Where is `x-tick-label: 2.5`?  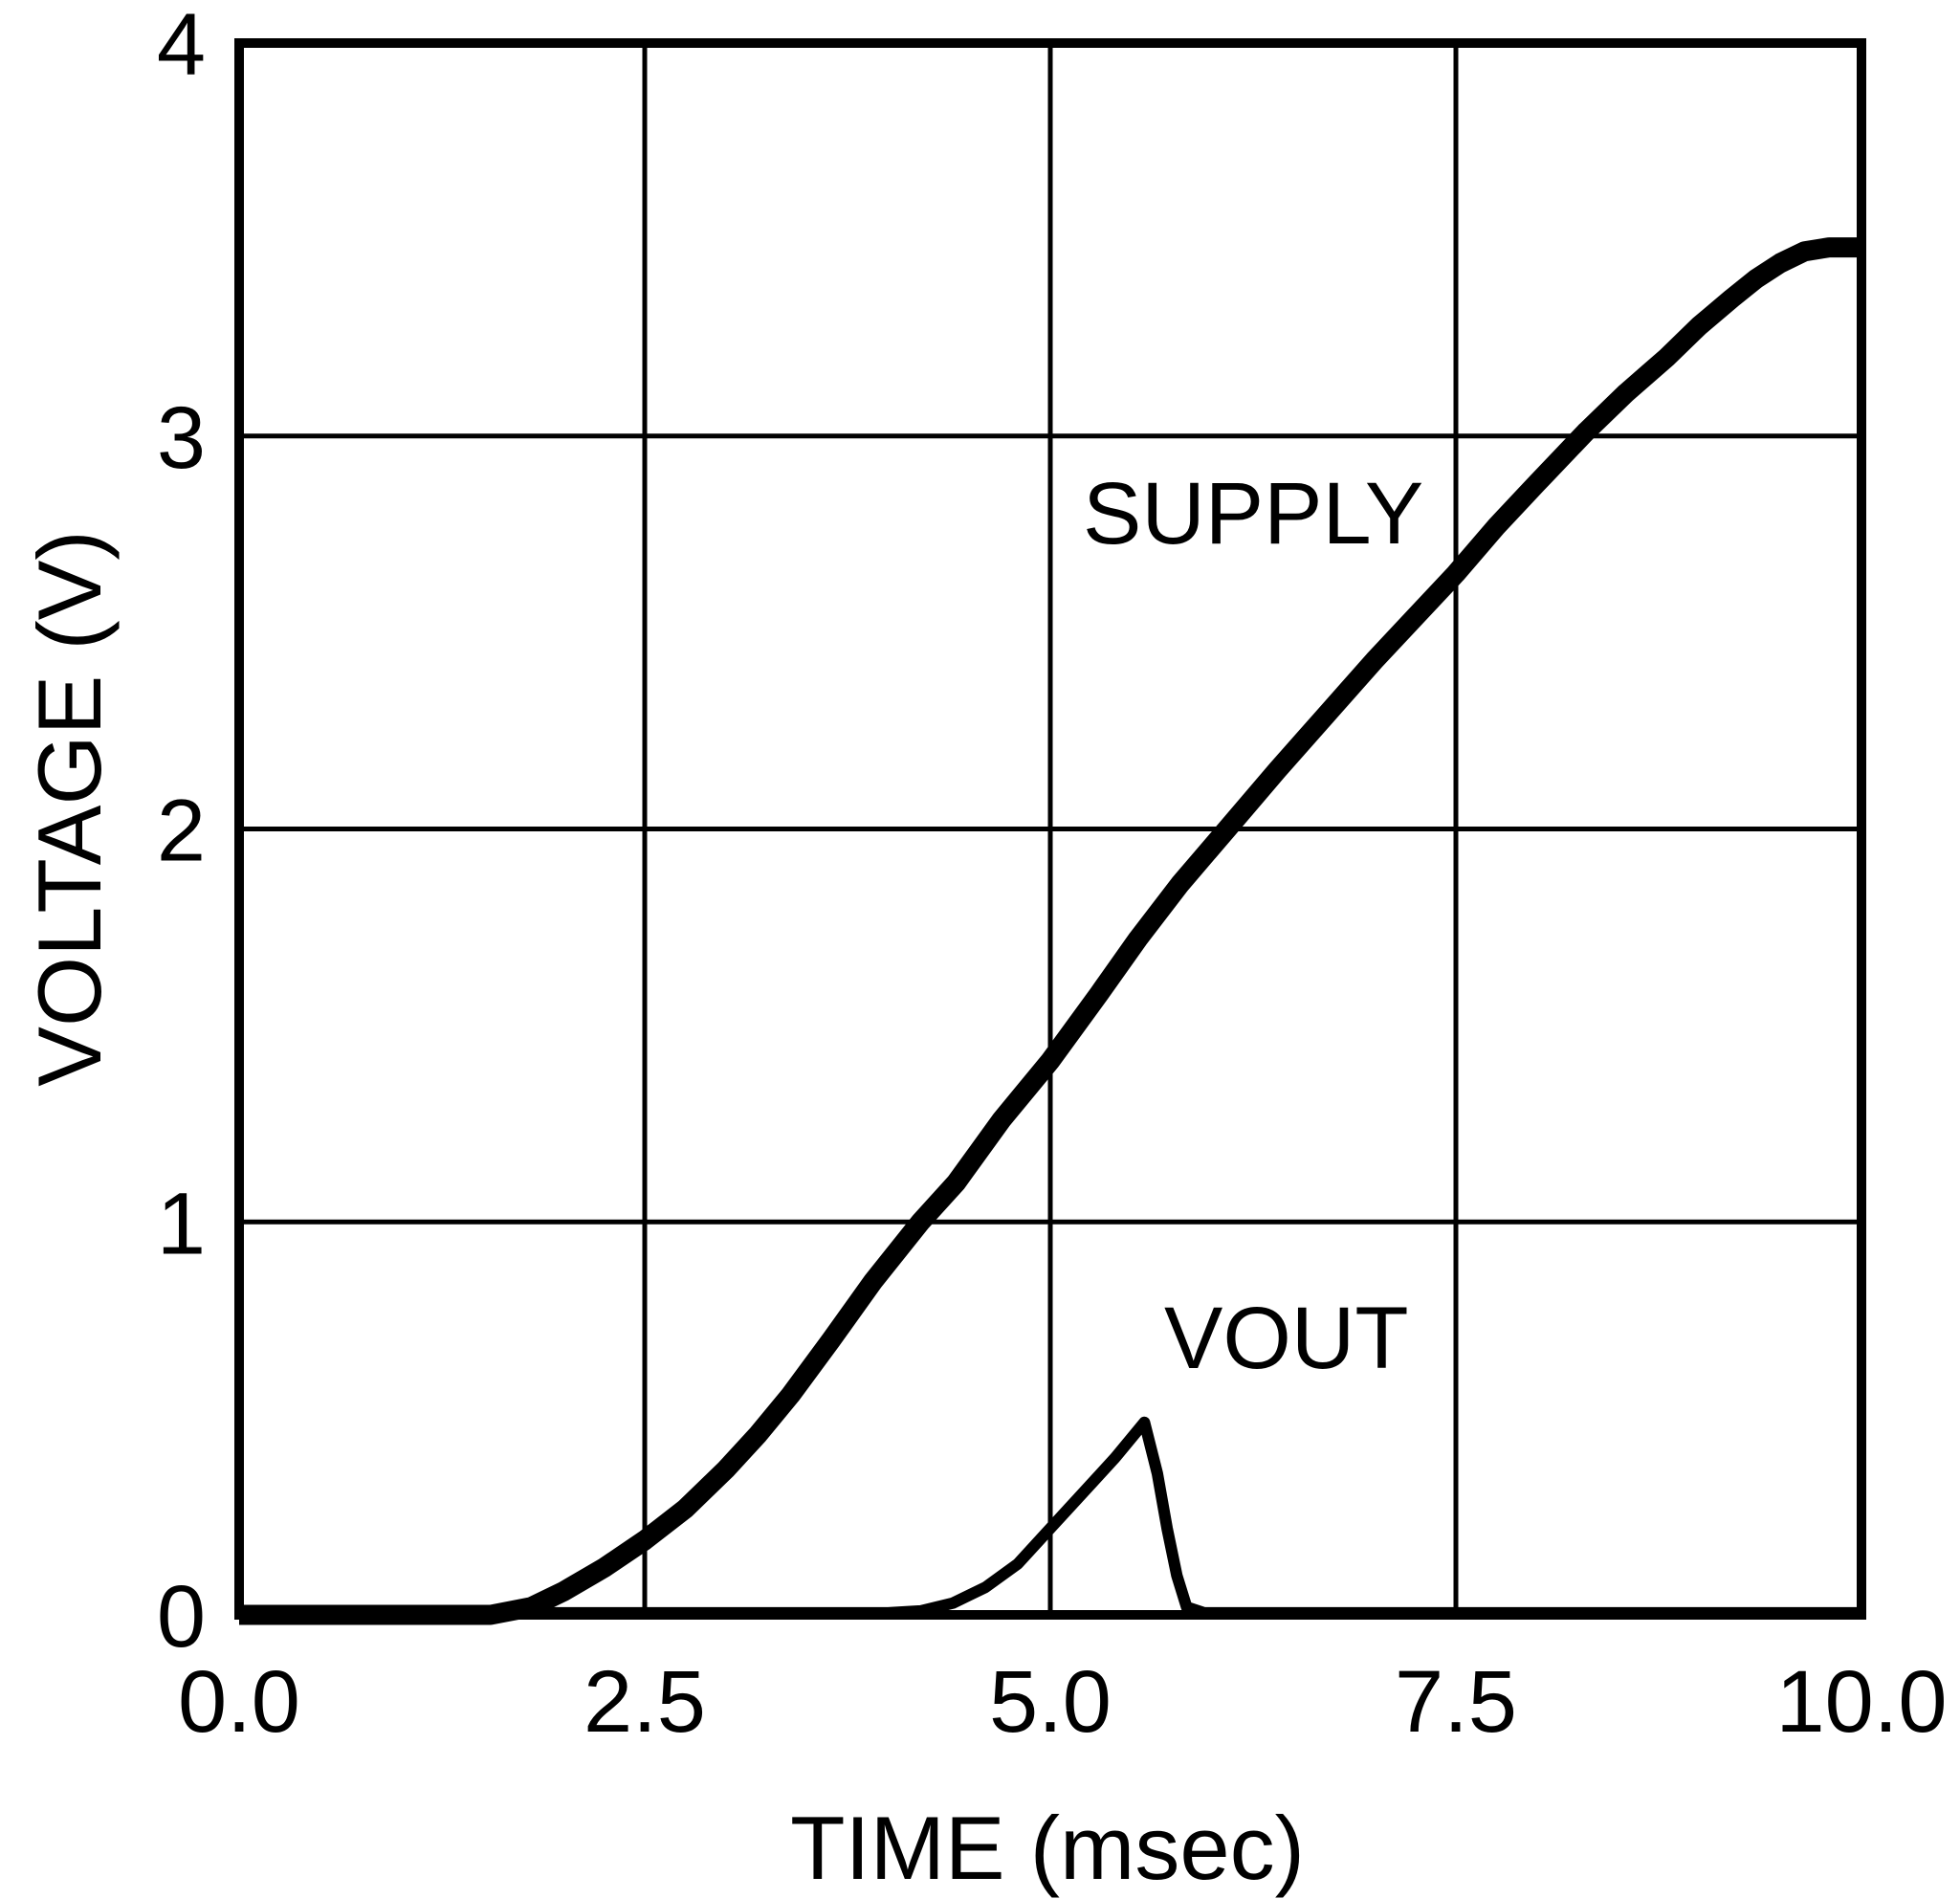
x-tick-label: 2.5 is located at coordinates (645, 1702).